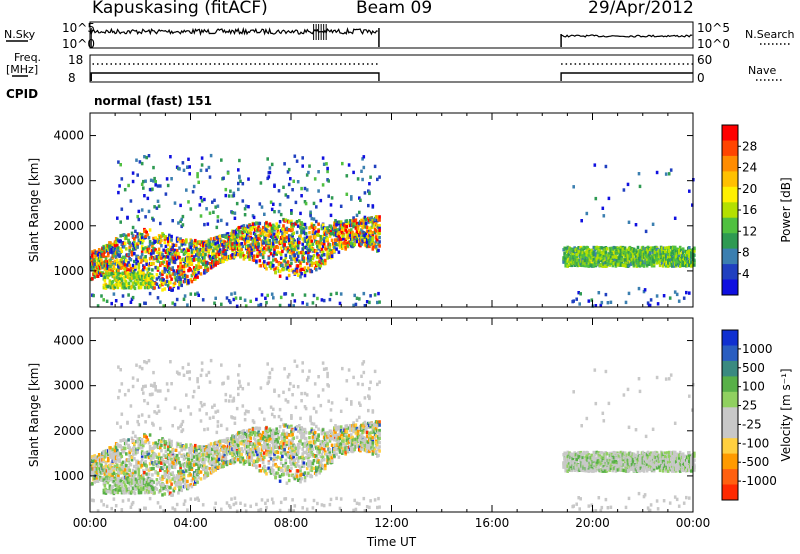 The height and width of the screenshot is (554, 800). What do you see at coordinates (68, 226) in the screenshot?
I see `y-tick-label: 2000` at bounding box center [68, 226].